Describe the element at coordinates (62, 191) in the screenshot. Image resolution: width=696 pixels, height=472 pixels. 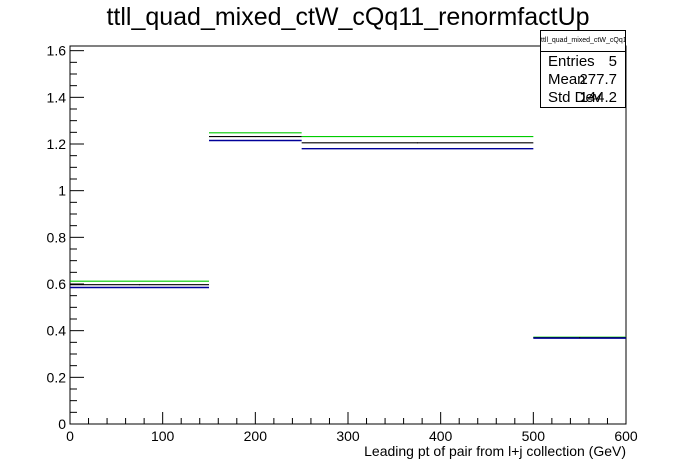
I see `y-tick-label: 1` at that location.